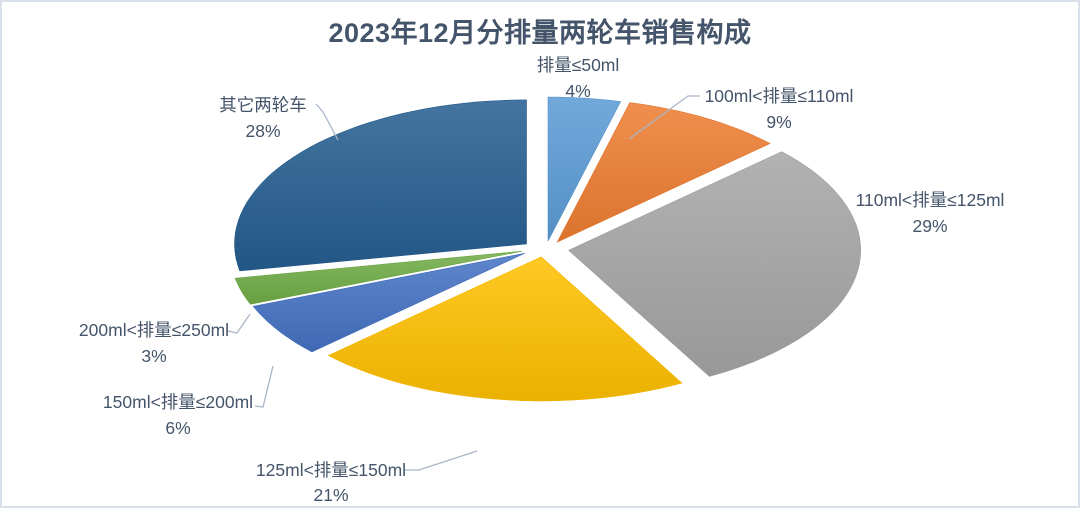 The image size is (1080, 508). I want to click on slice-percent: 29%, so click(930, 226).